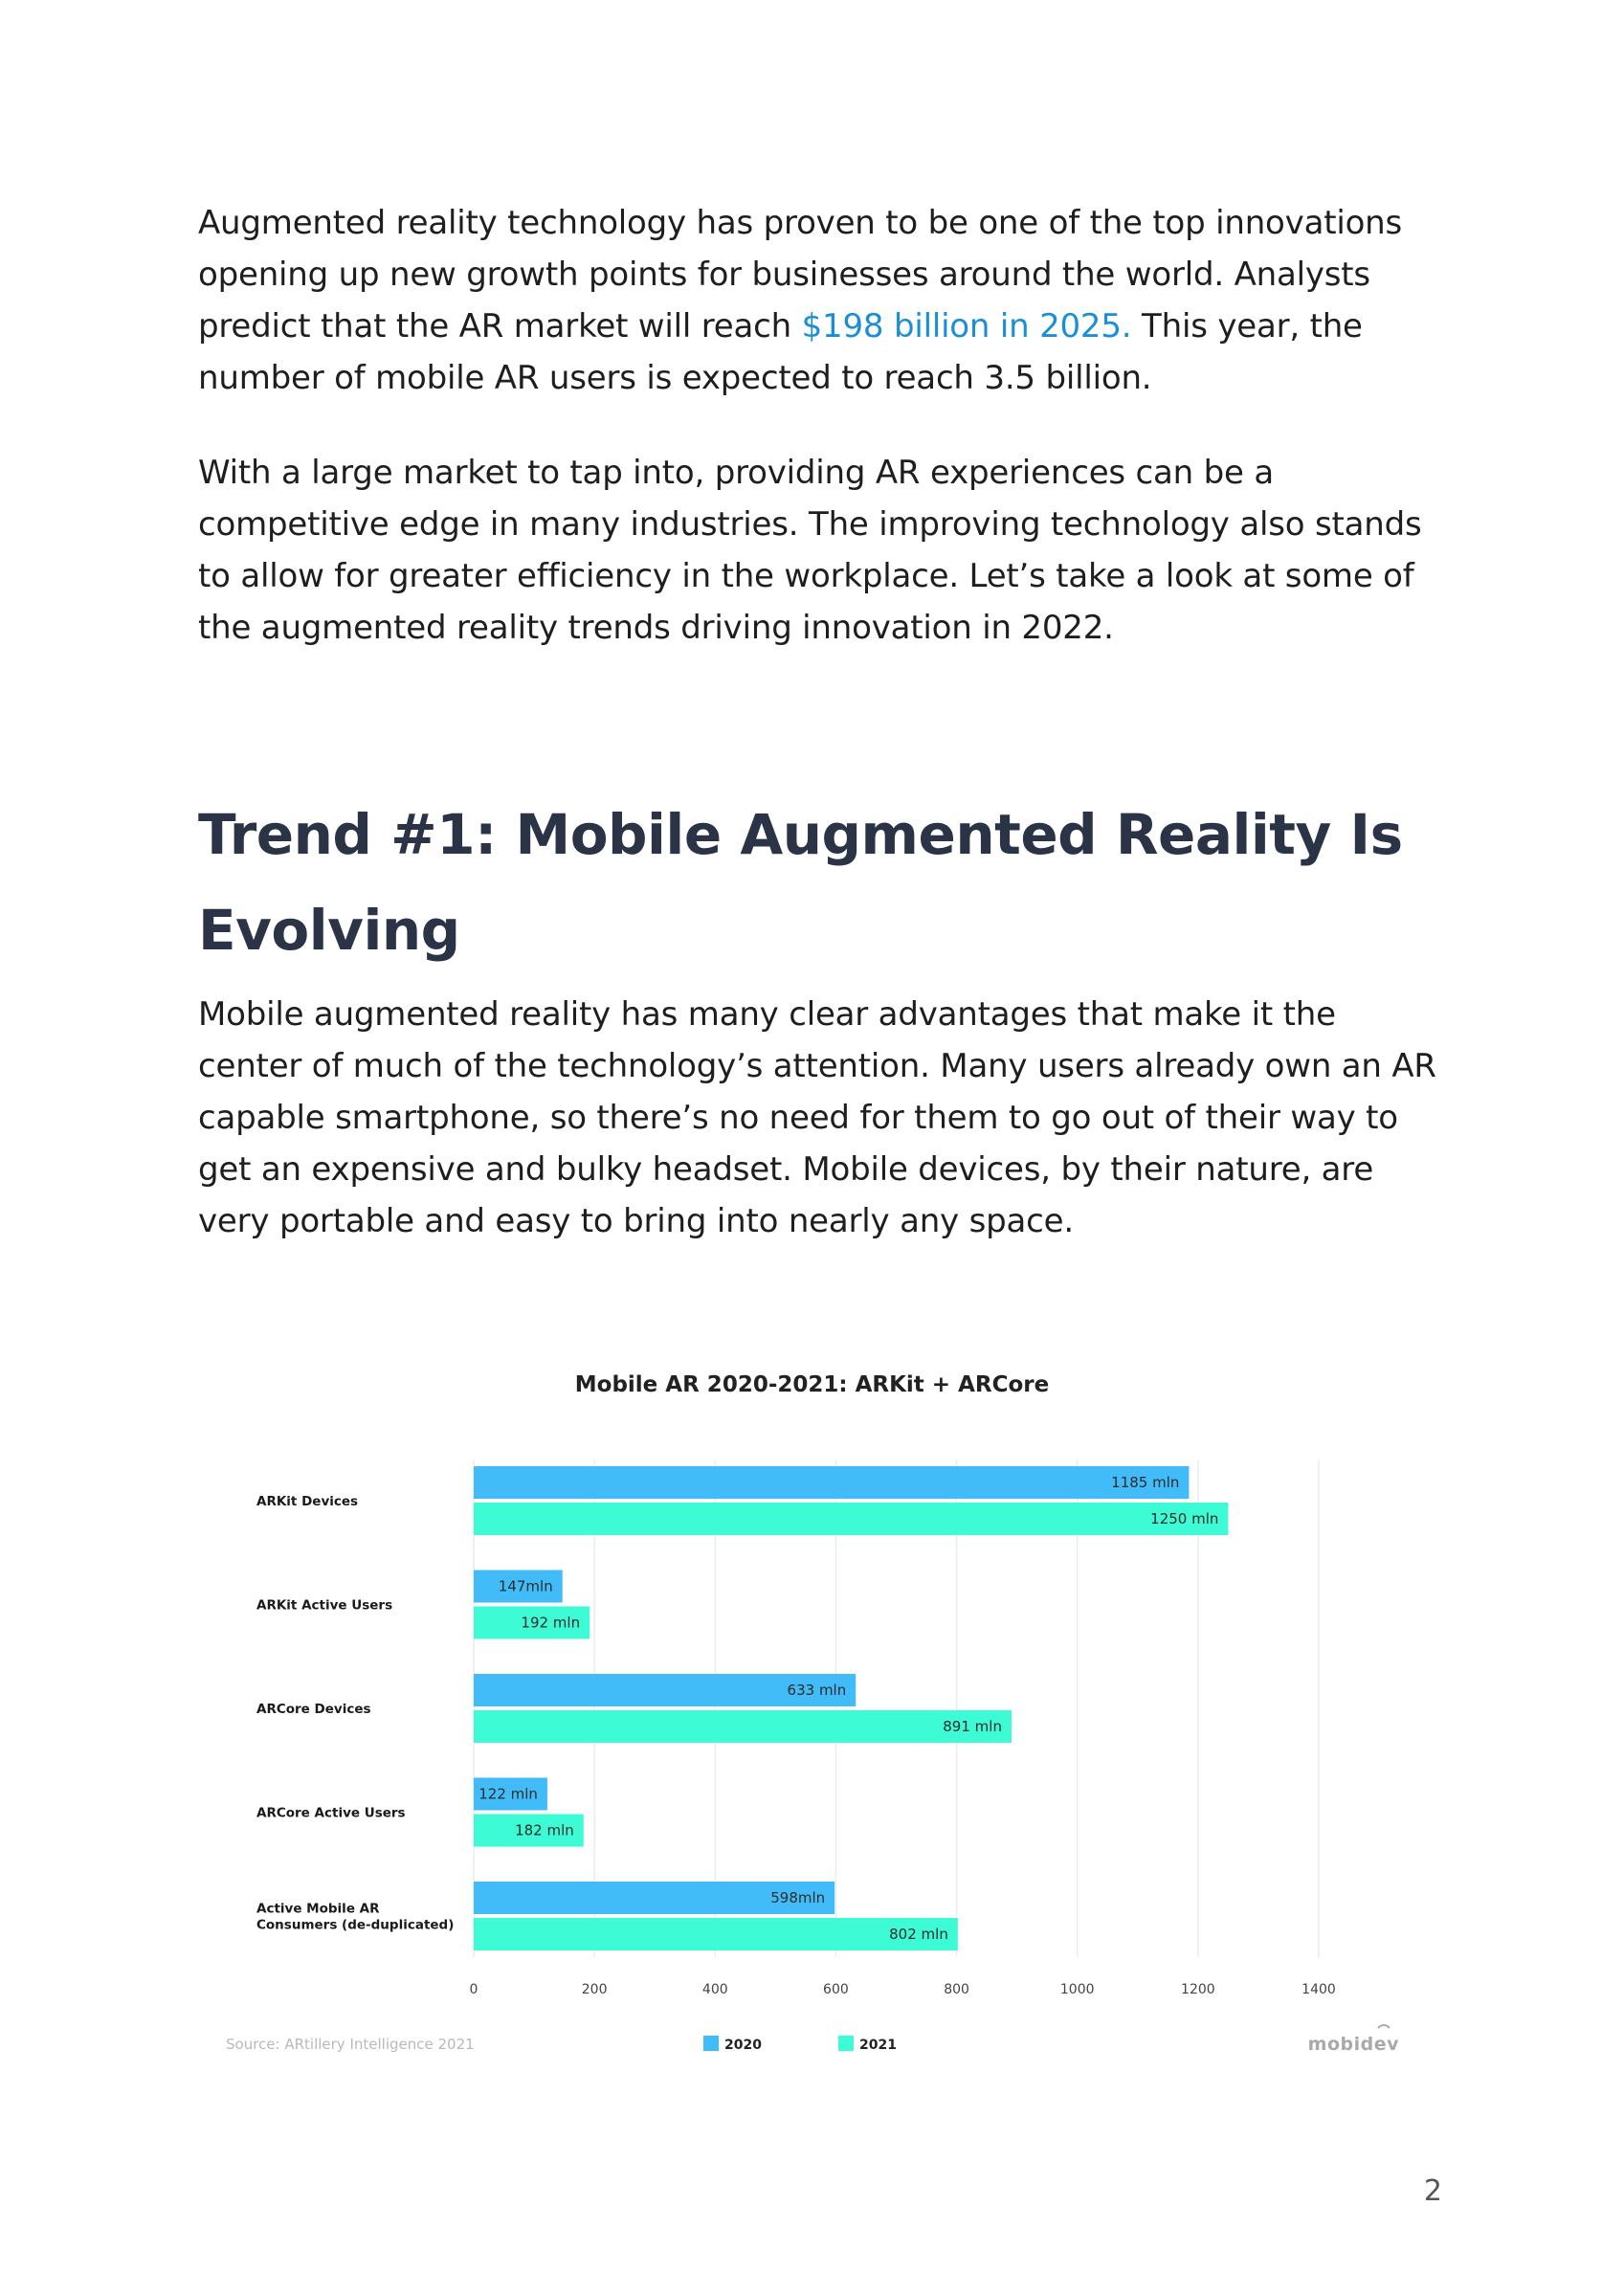 Image resolution: width=1624 pixels, height=2295 pixels. Describe the element at coordinates (818, 1690) in the screenshot. I see `data-label: 633 mln` at that location.